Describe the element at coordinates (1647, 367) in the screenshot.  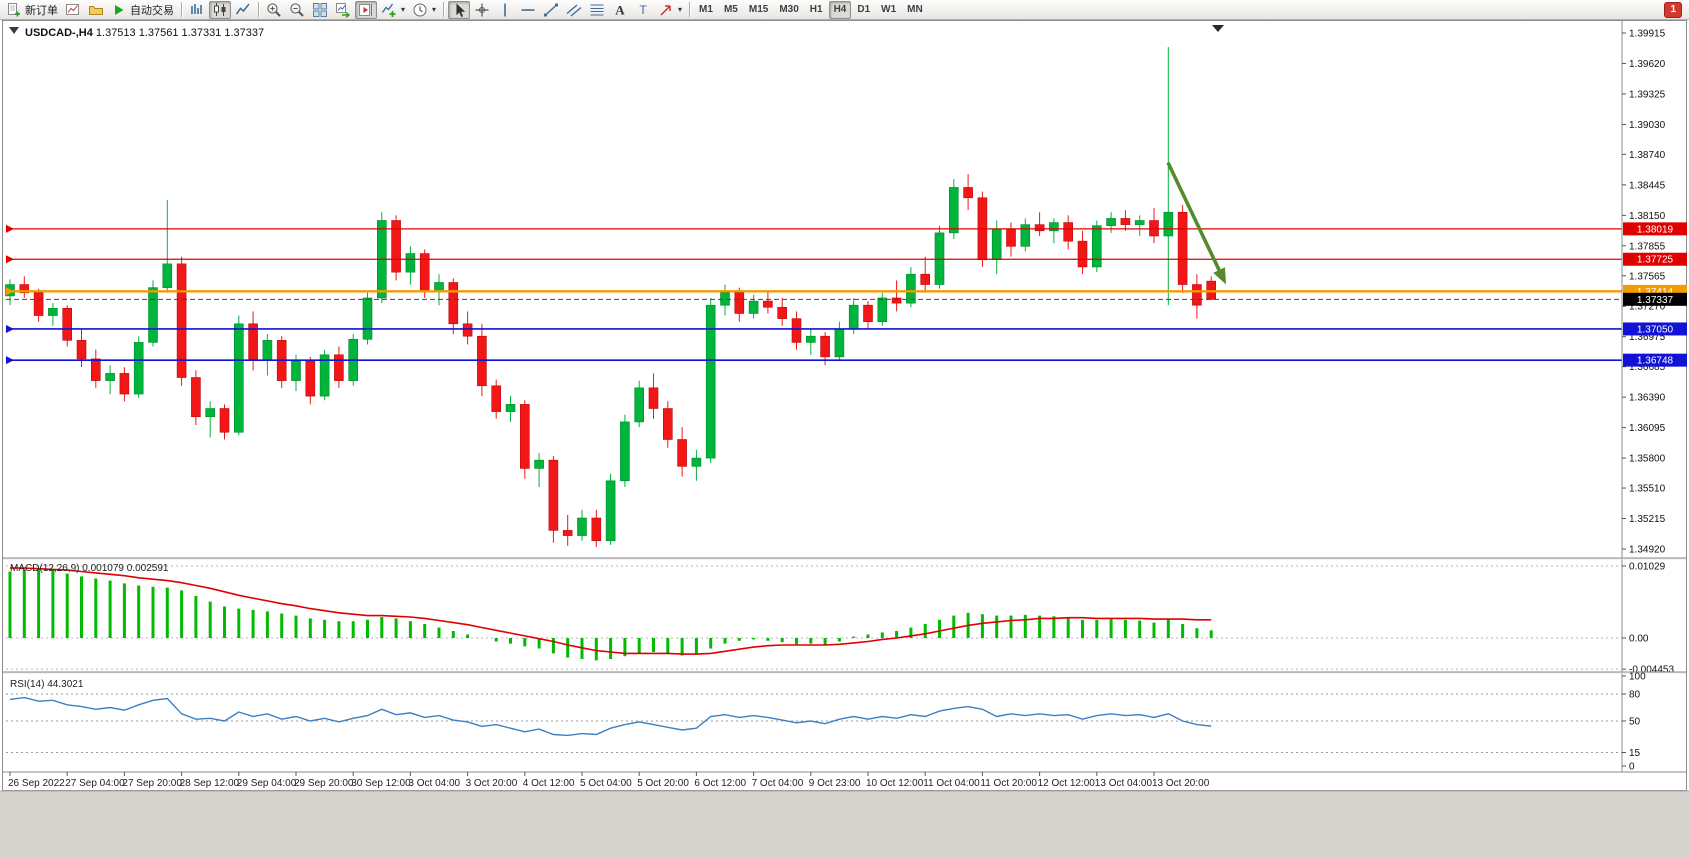
I see `svg-text: 1.36685` at that location.